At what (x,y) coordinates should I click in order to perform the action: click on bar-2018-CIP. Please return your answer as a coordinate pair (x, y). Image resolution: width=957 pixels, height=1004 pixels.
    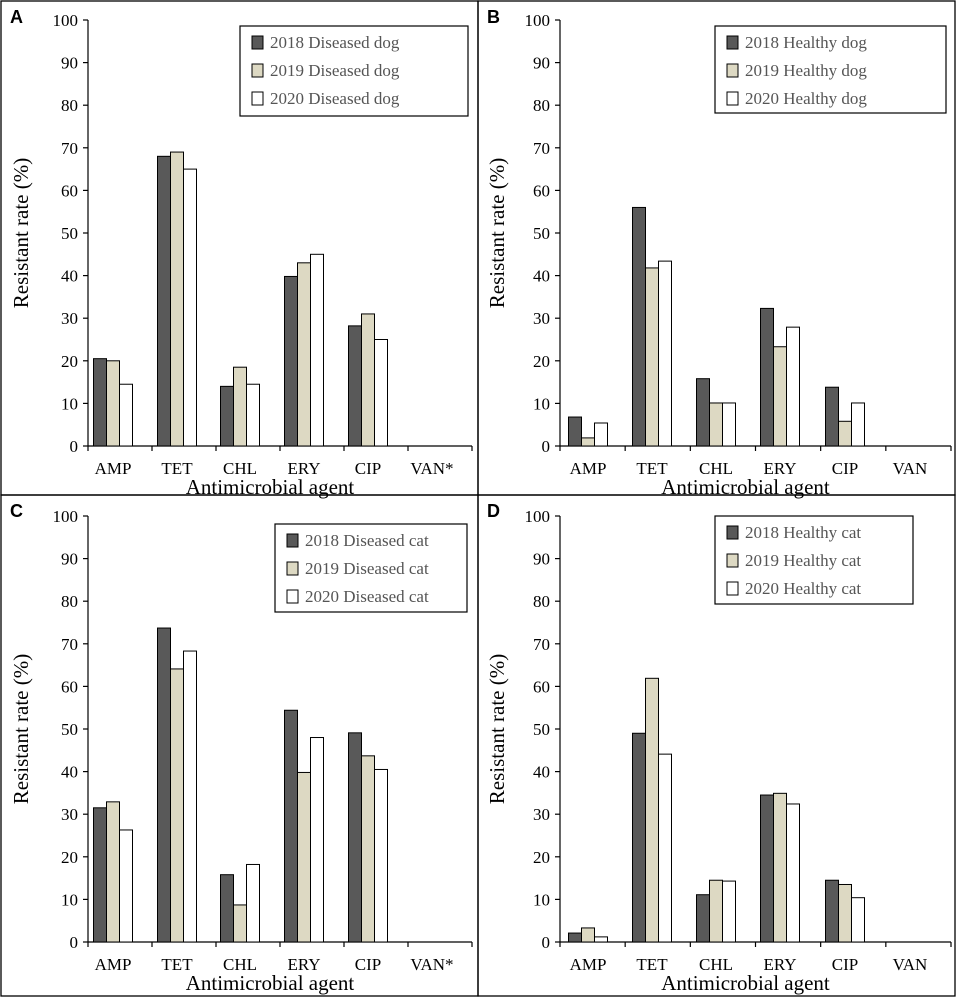
    Looking at the image, I should click on (355, 386).